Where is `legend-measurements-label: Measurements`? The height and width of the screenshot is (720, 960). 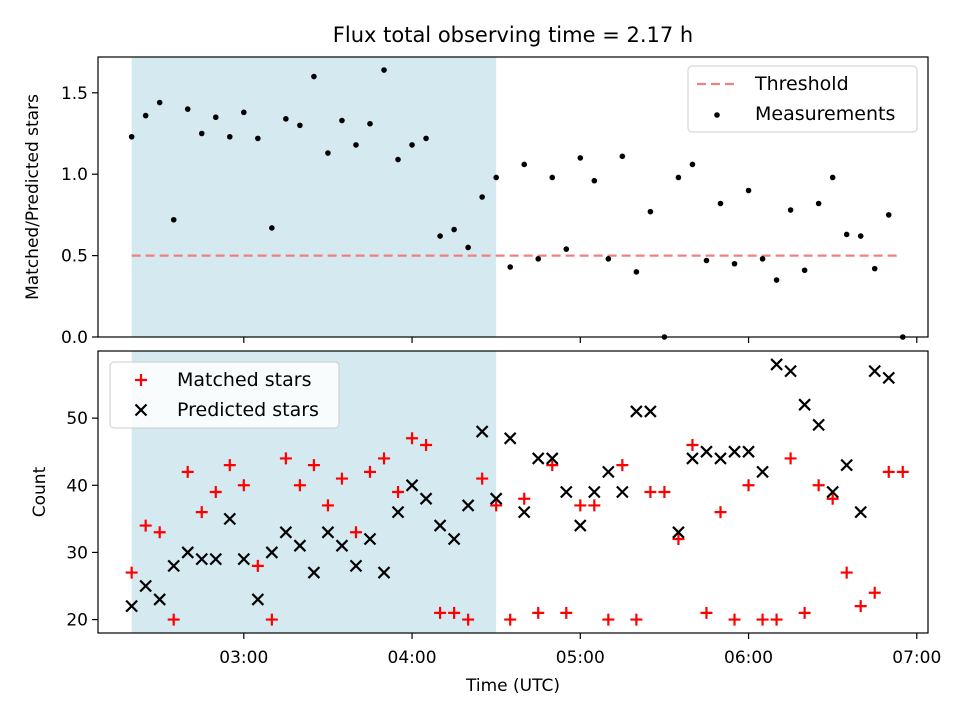
legend-measurements-label: Measurements is located at coordinates (825, 114).